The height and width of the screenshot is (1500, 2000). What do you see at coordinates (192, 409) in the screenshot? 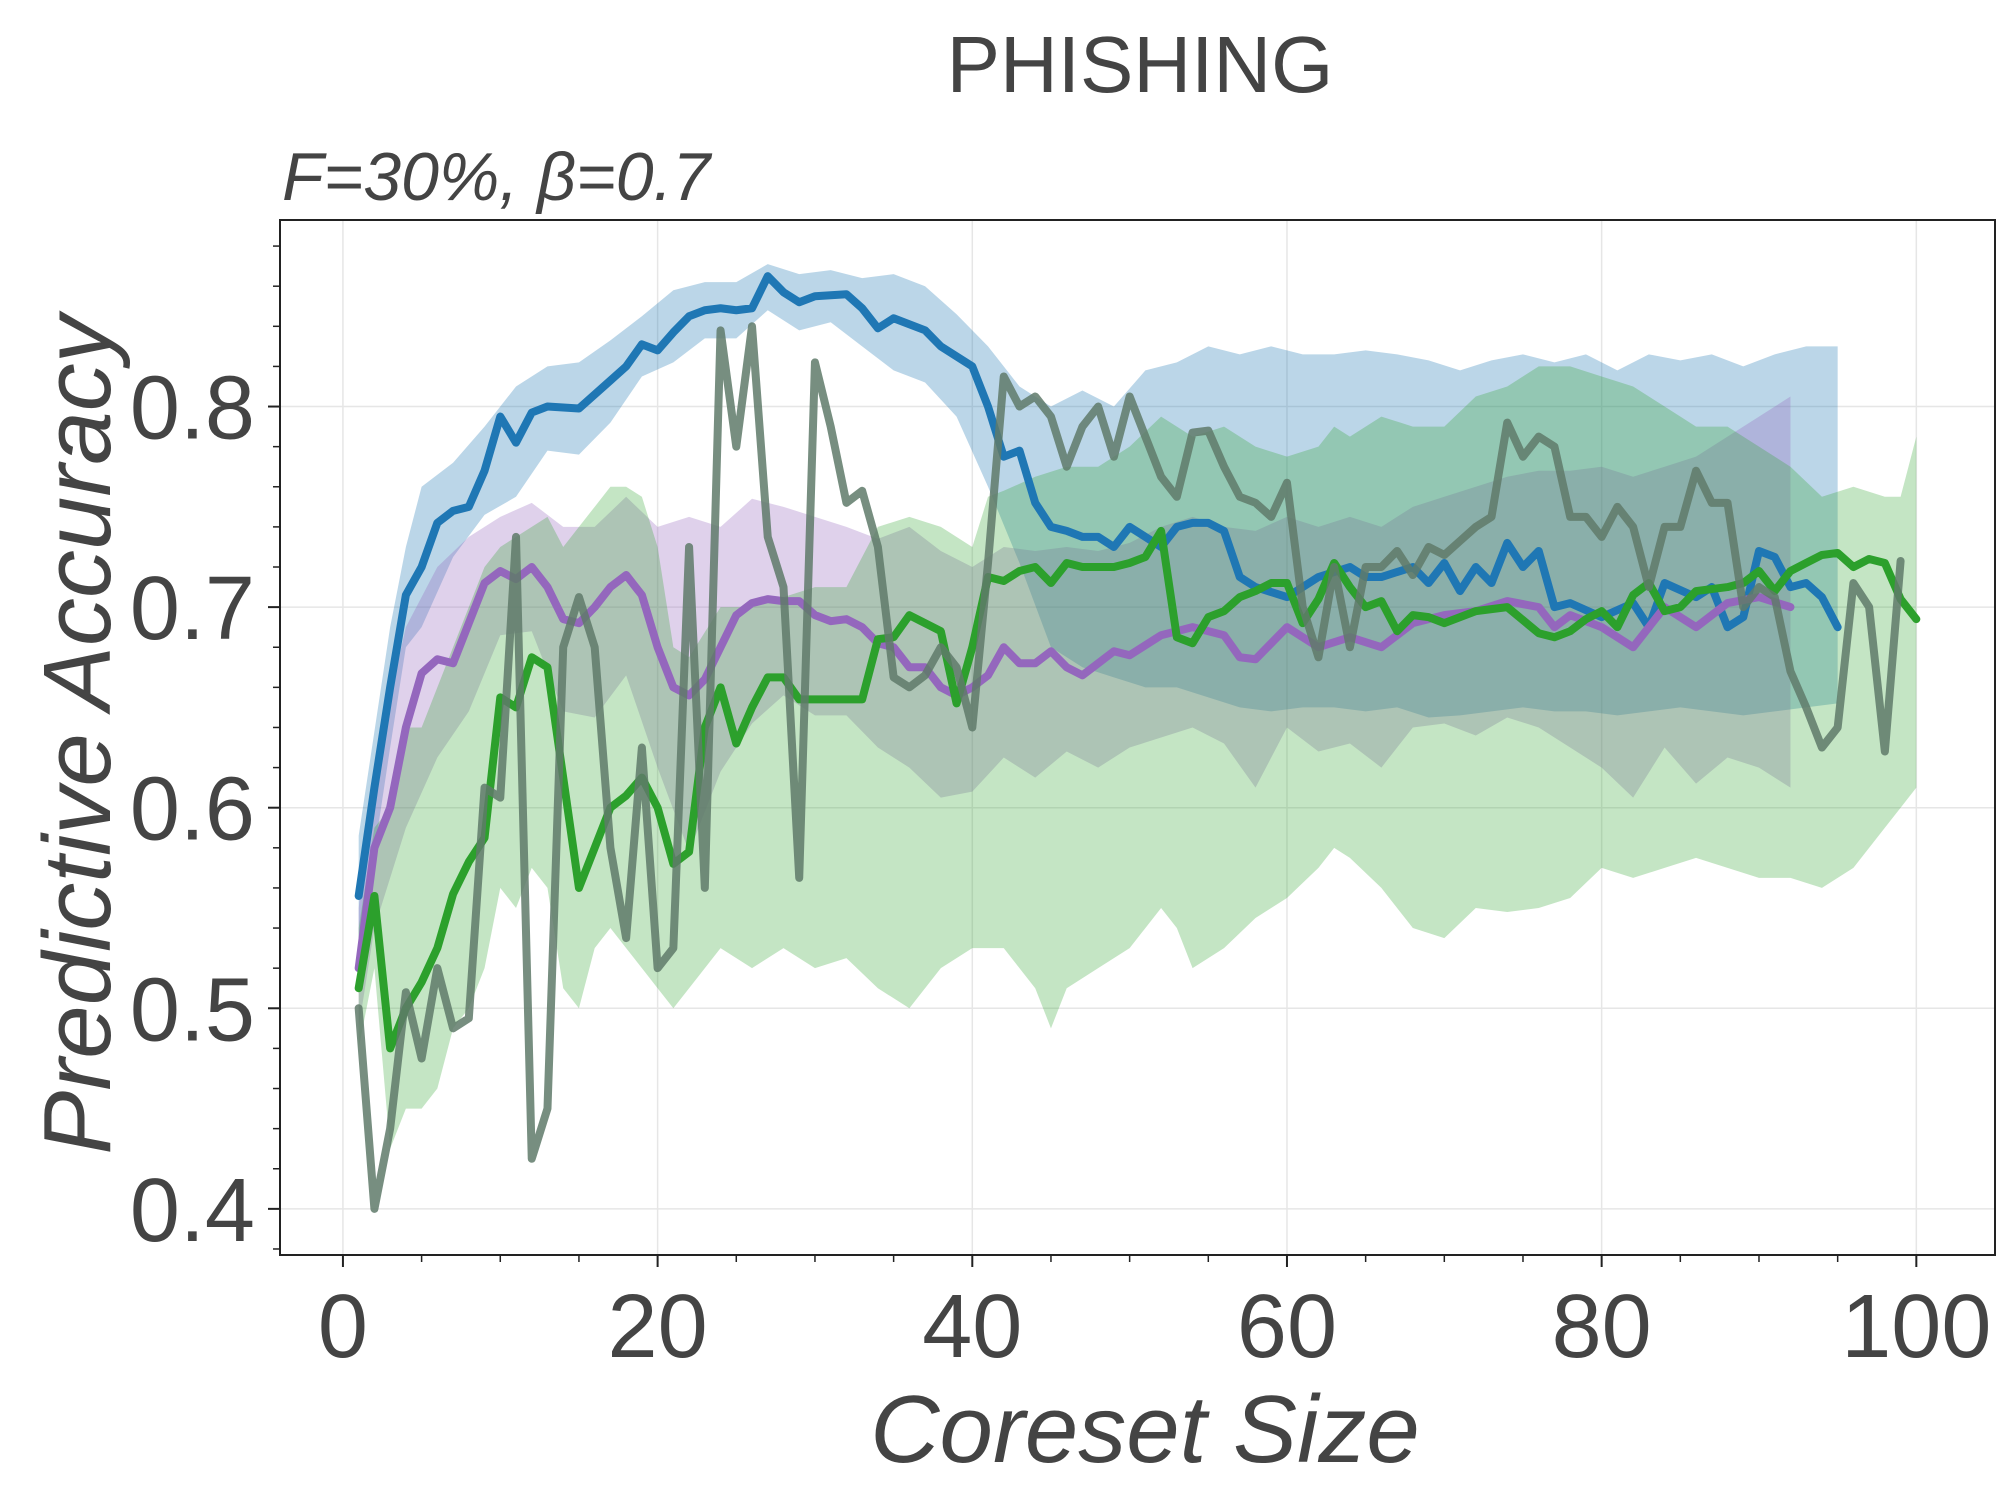
I see `y-tick-label: 0.8` at bounding box center [192, 409].